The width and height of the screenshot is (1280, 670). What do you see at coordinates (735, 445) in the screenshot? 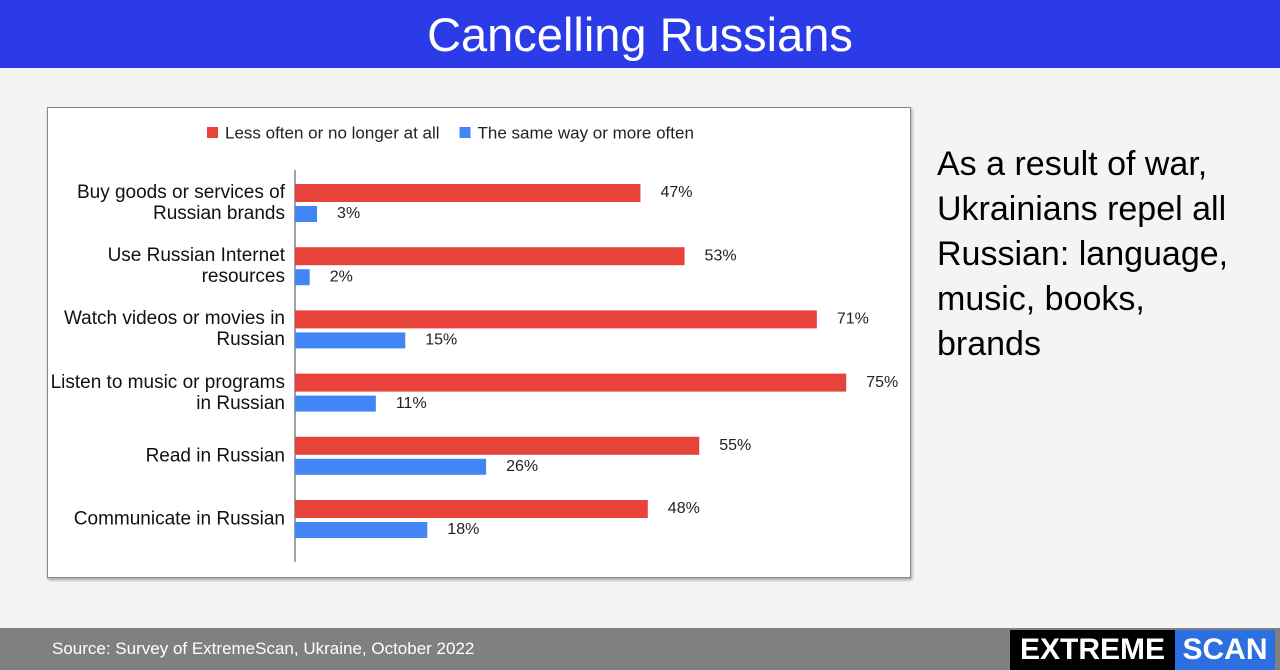
I see `value-label: 55%` at bounding box center [735, 445].